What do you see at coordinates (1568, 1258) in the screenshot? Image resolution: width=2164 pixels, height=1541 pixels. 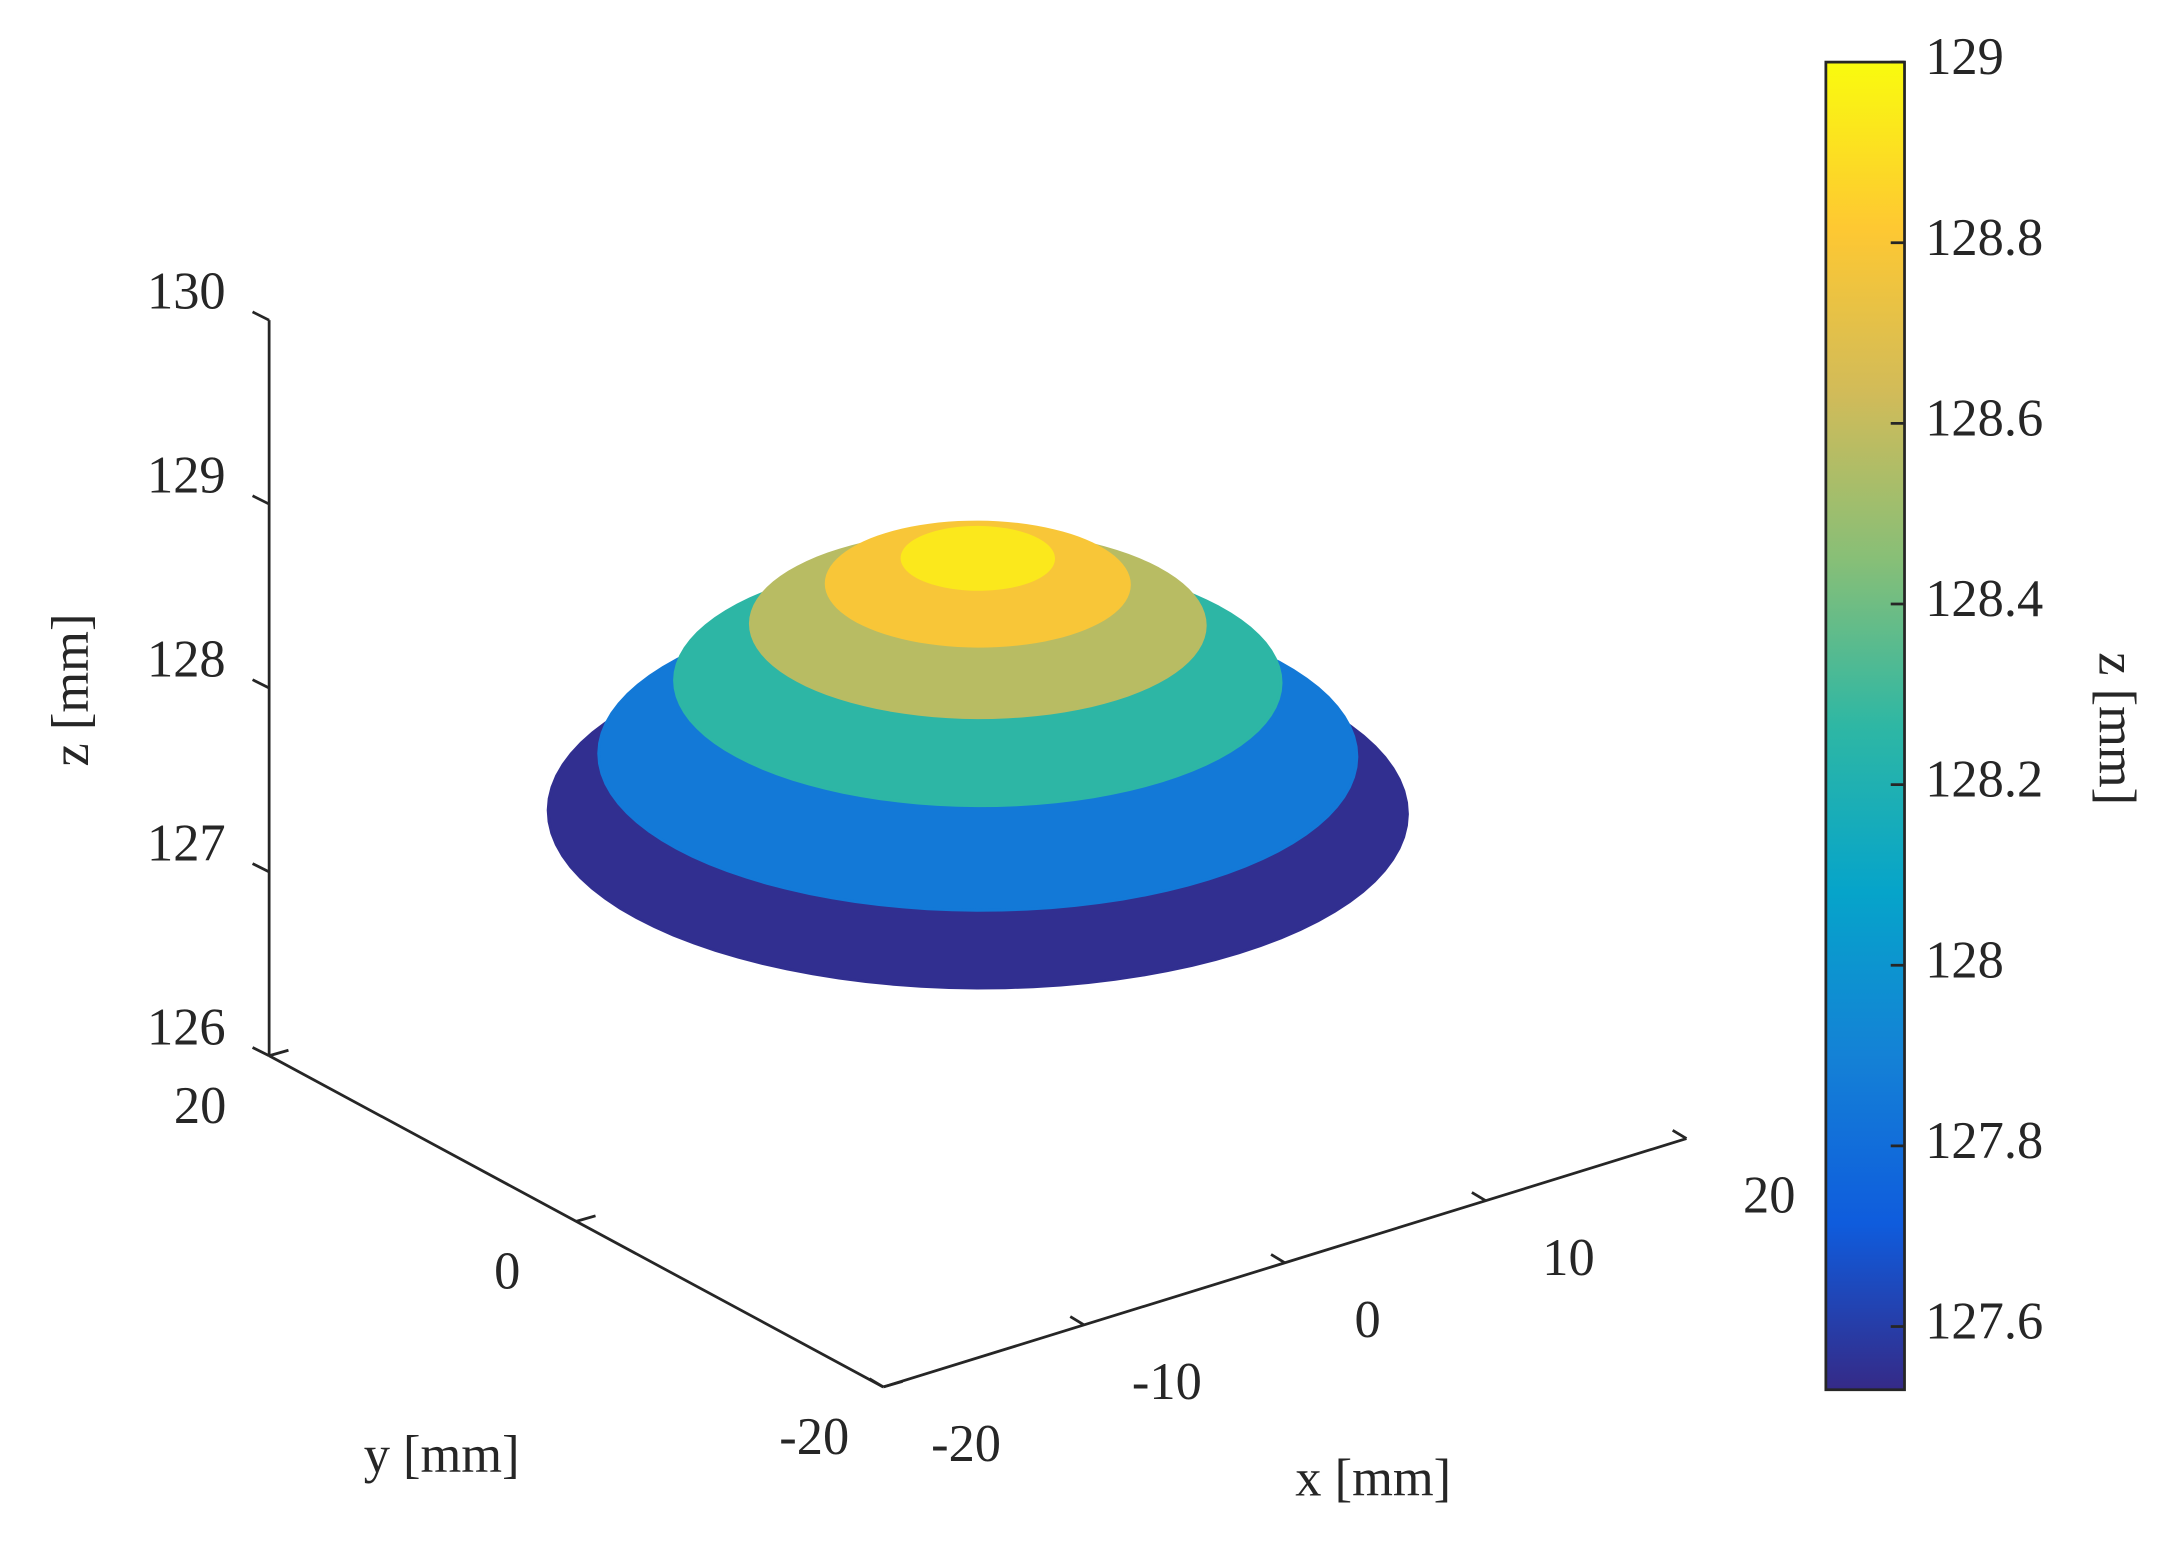 I see `x-tick-label: 10` at bounding box center [1568, 1258].